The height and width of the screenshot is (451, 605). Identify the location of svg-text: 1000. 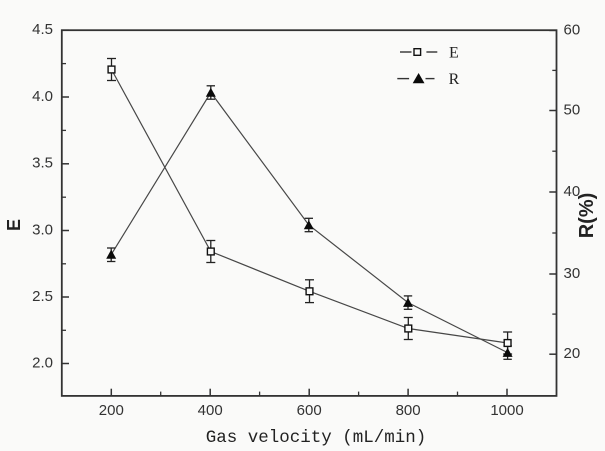
(506, 410).